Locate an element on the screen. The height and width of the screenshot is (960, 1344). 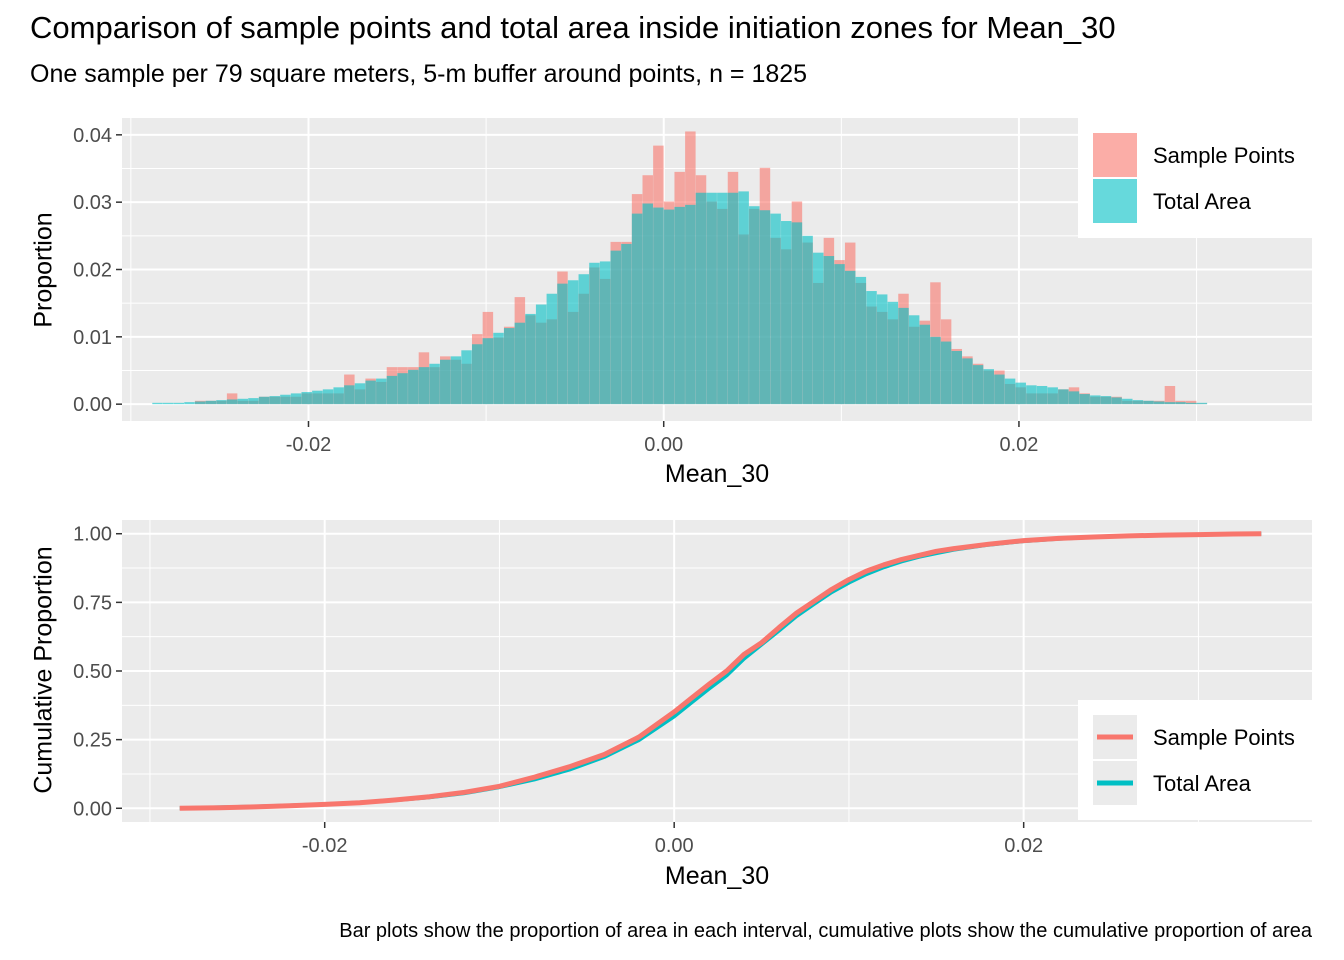
histogram-x-tick-label: -0.02 is located at coordinates (309, 445).